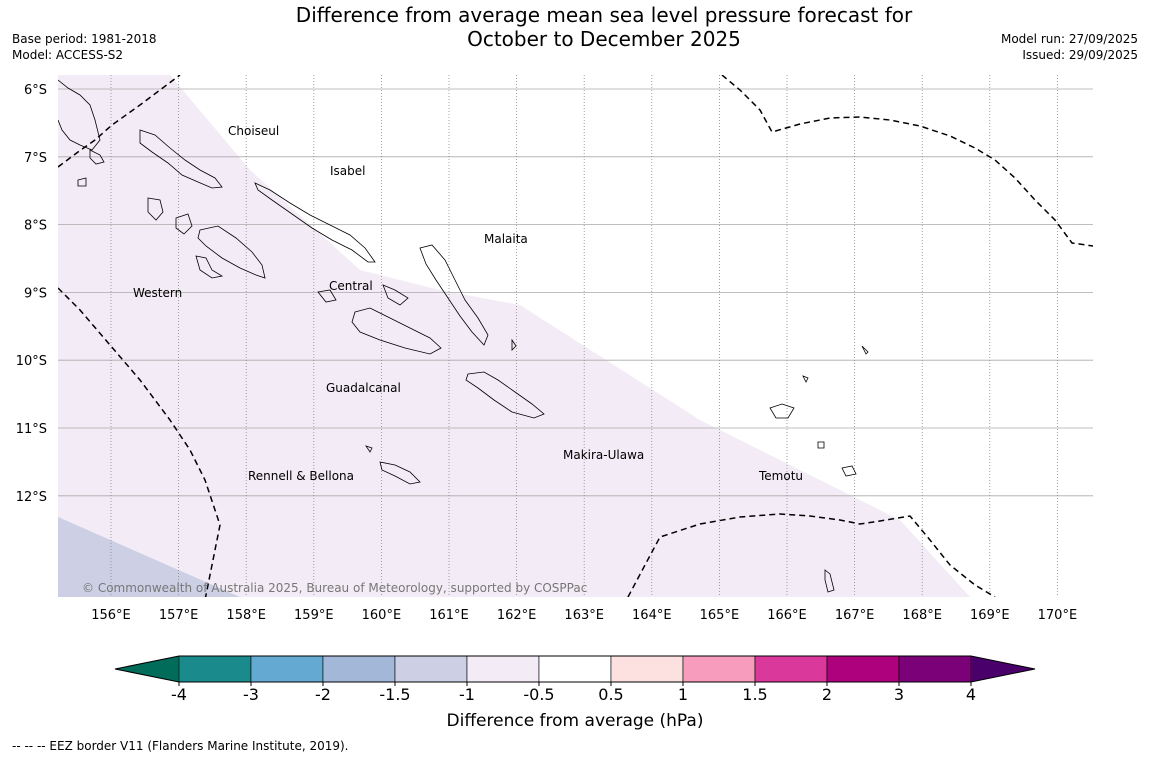 This screenshot has width=1150, height=758. I want to click on lon-label: 160°E, so click(382, 615).